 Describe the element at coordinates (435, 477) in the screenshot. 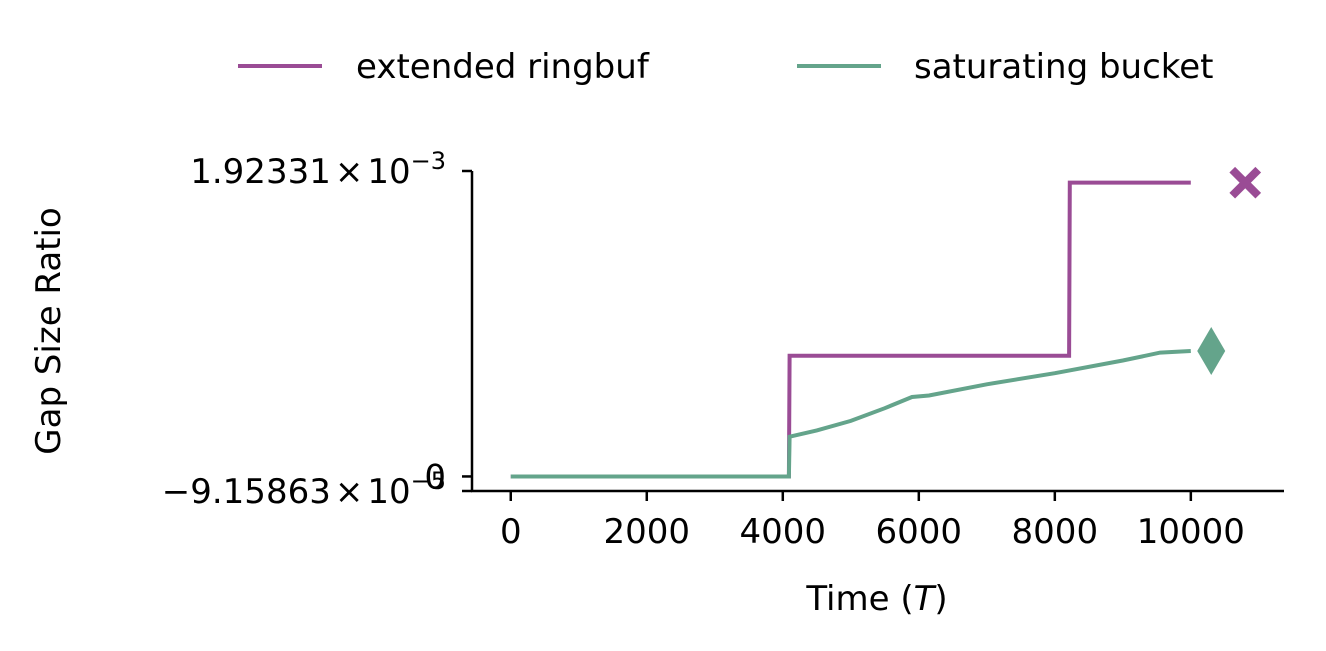

I see `y-tick-label-zero: 0` at that location.